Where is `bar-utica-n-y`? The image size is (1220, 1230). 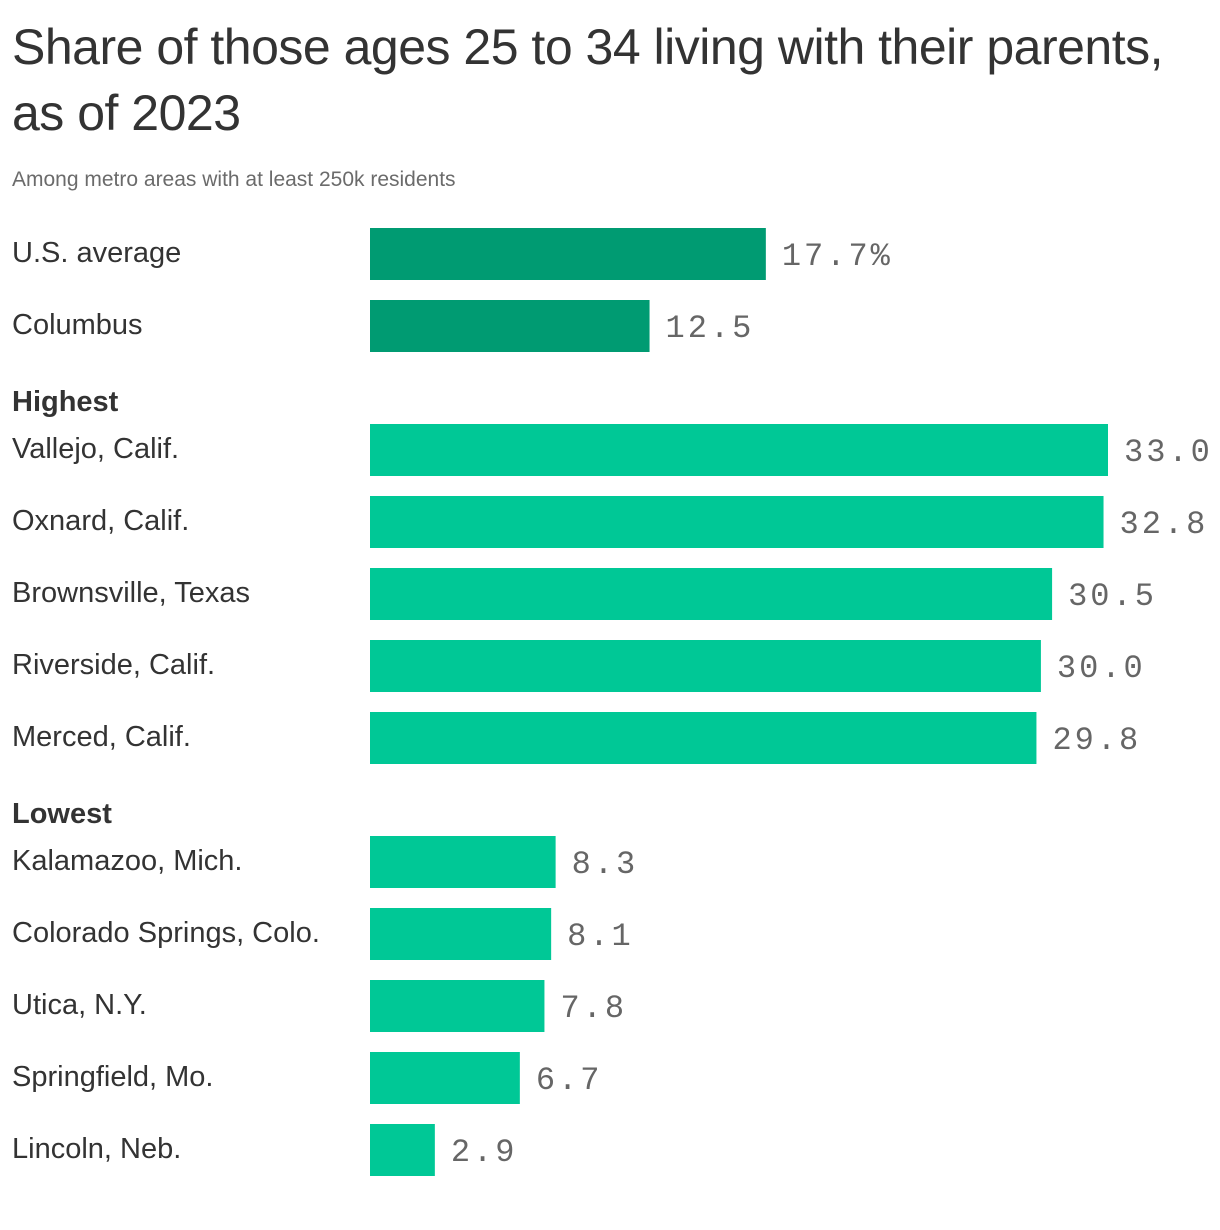
bar-utica-n-y is located at coordinates (457, 1006).